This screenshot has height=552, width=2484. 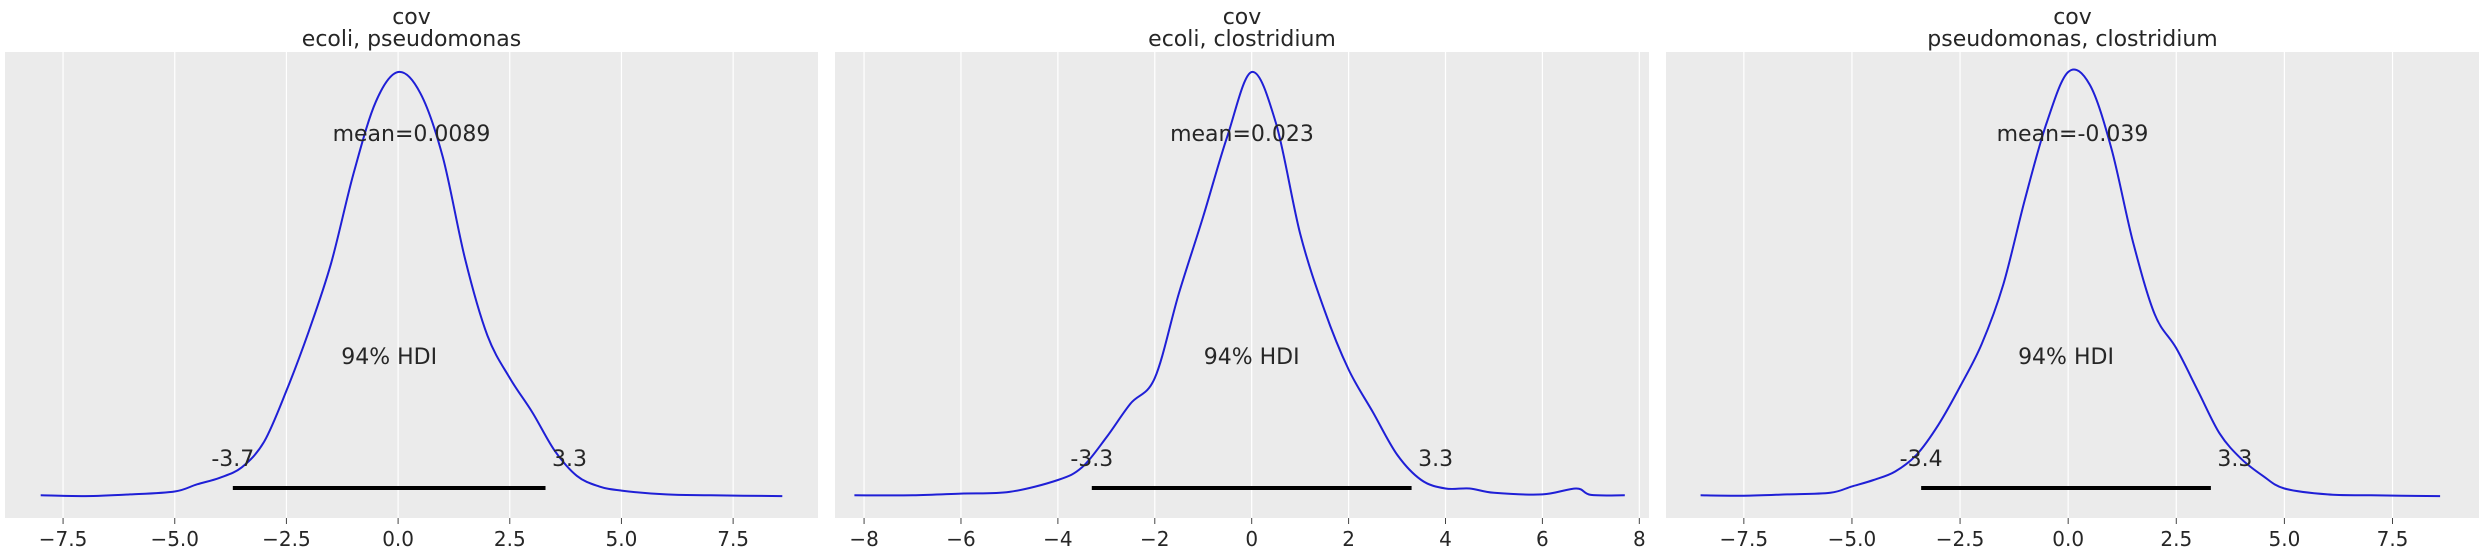 What do you see at coordinates (863, 539) in the screenshot?
I see `x-tick-label: −8` at bounding box center [863, 539].